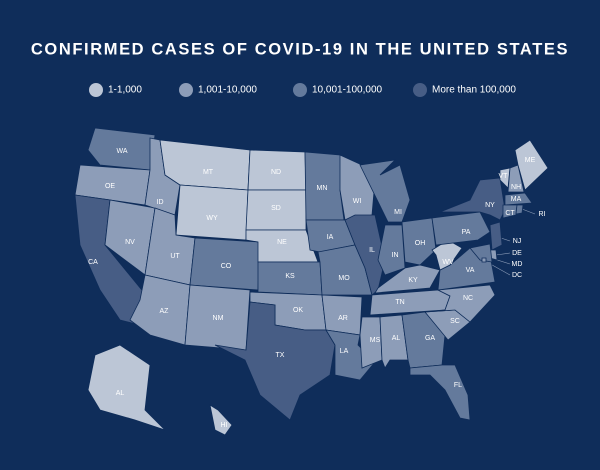 The image size is (600, 470). What do you see at coordinates (227, 90) in the screenshot?
I see `legend-label: 1,001-10,000` at bounding box center [227, 90].